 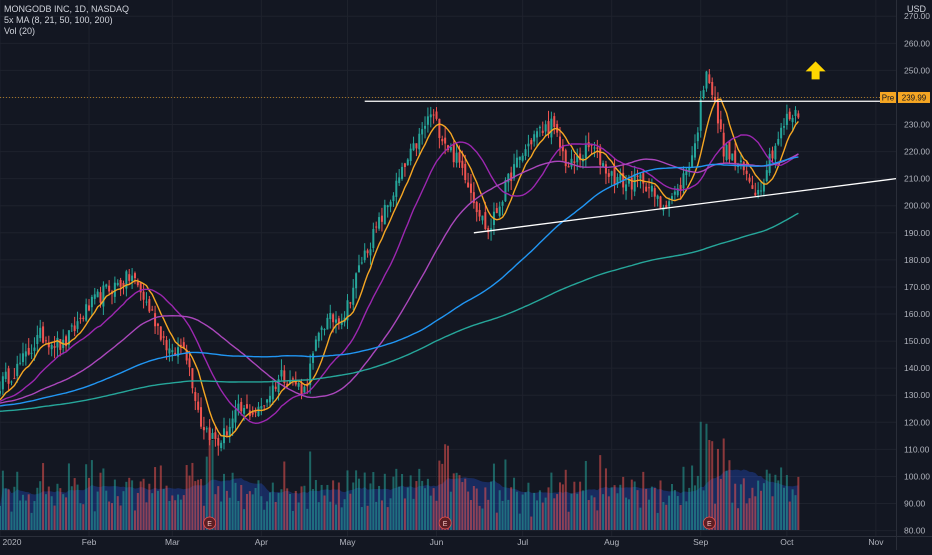 I want to click on volume-indicator-label: Vol (20), so click(x=20, y=31).